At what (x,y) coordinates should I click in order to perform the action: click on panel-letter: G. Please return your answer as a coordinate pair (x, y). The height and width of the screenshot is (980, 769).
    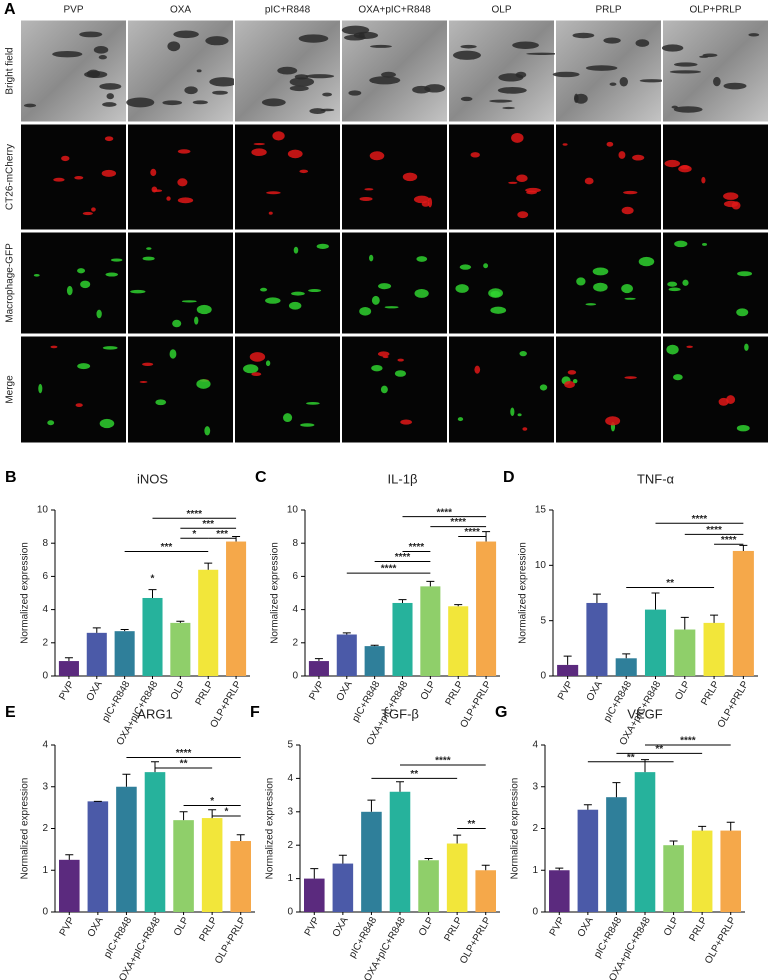
    Looking at the image, I should click on (501, 712).